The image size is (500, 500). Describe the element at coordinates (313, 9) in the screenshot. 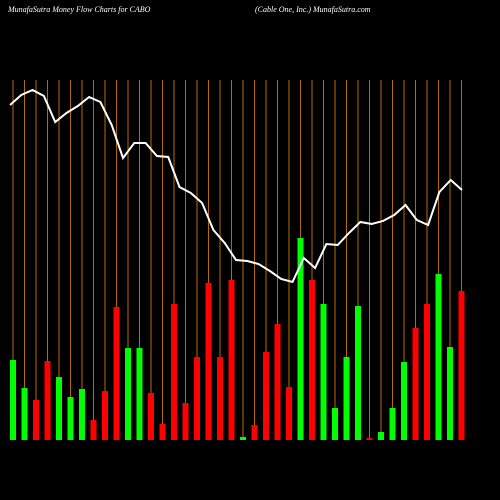

I see `chart-subtitle: (Cable One, Inc.) MunafaSutra.com` at that location.